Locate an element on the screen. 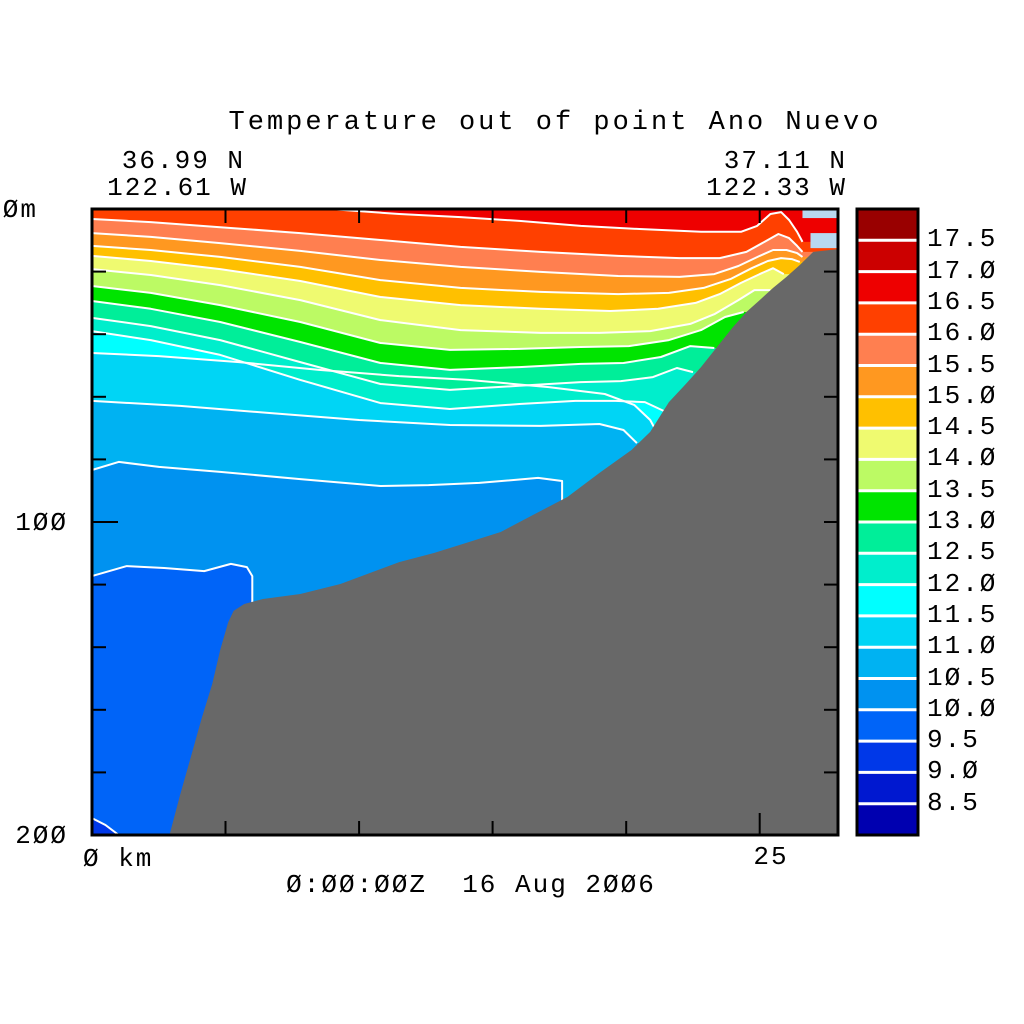  colorbar-label: 17.Ø is located at coordinates (962, 271).